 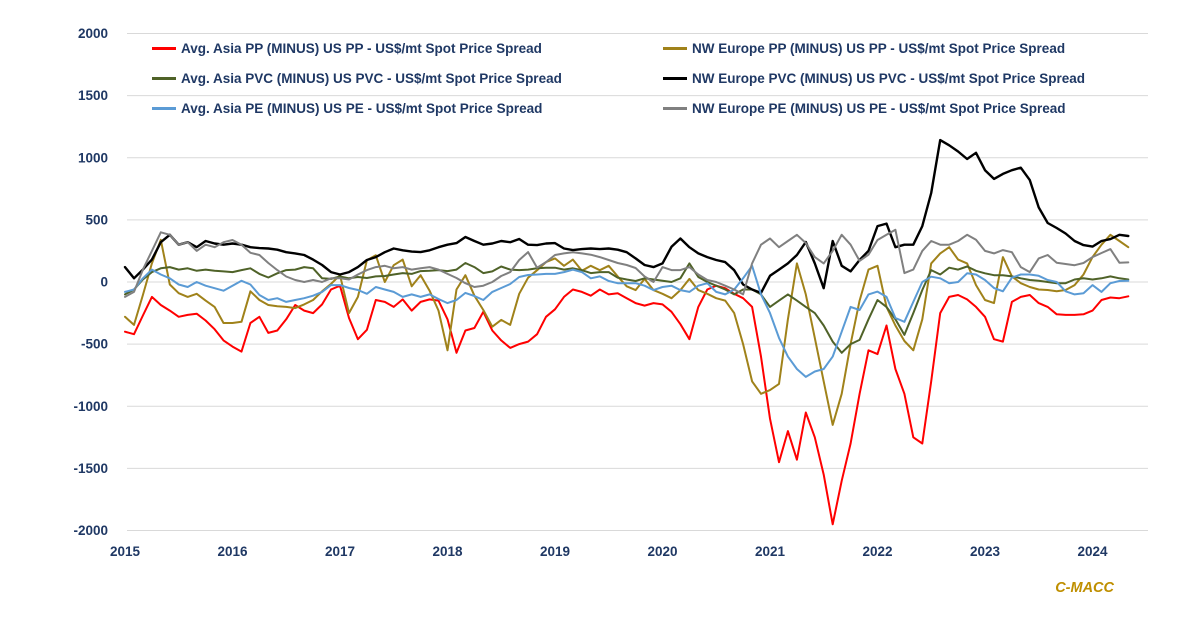 What do you see at coordinates (770, 551) in the screenshot?
I see `x-tick-label: 2021` at bounding box center [770, 551].